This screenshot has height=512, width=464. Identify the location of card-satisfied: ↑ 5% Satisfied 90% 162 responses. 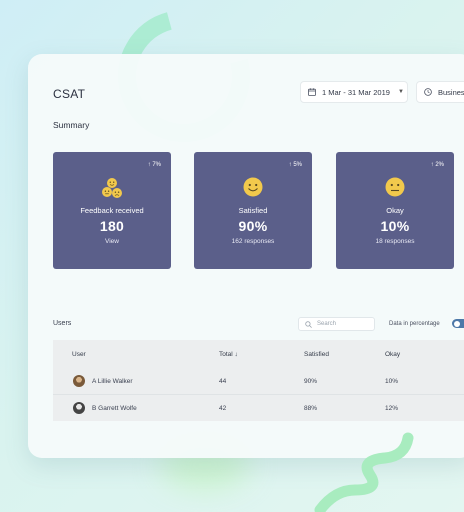
(253, 210).